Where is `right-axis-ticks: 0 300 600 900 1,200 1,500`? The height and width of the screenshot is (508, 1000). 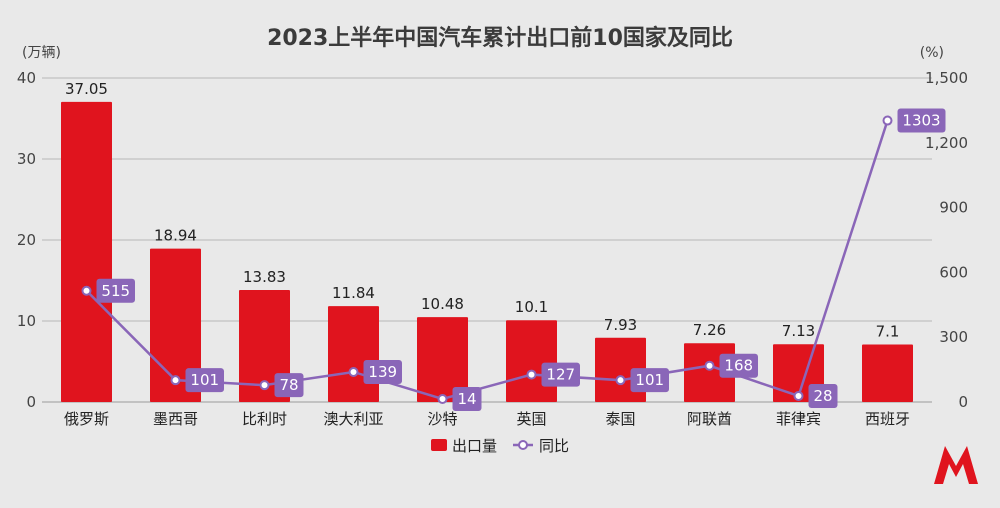
right-axis-ticks: 0 300 600 900 1,200 1,500 is located at coordinates (946, 240).